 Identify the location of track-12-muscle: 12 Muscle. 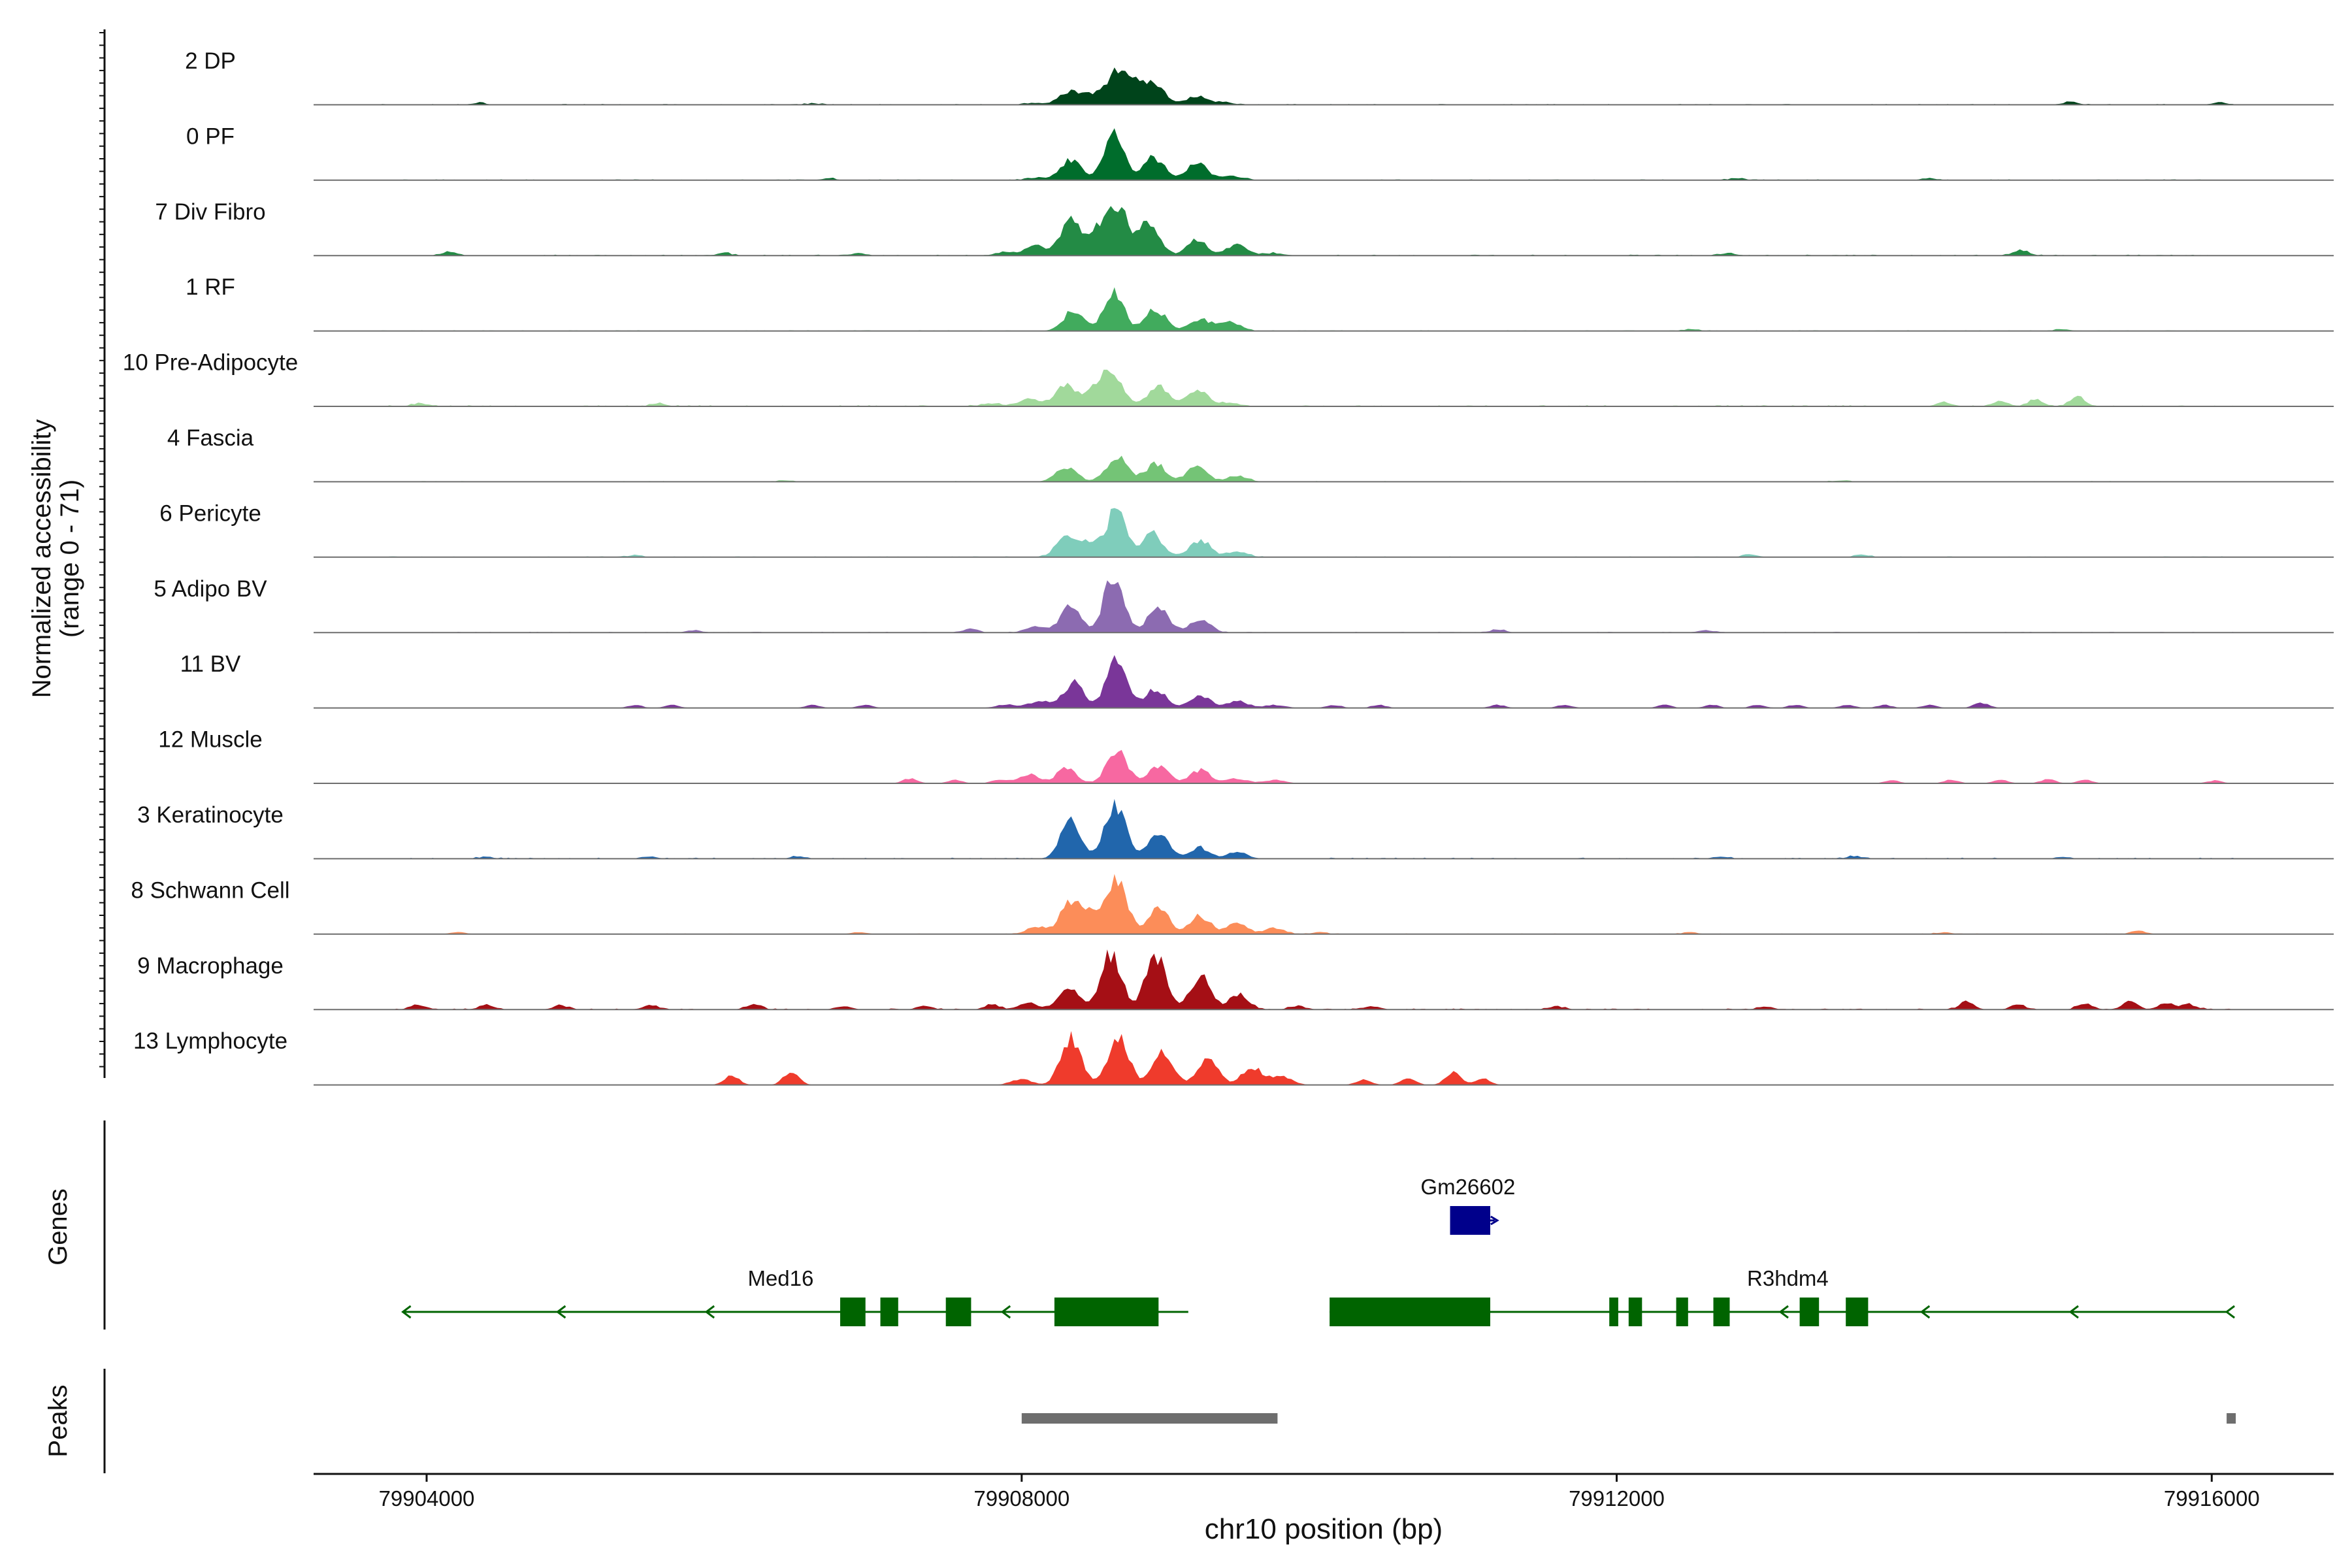
(1246, 755).